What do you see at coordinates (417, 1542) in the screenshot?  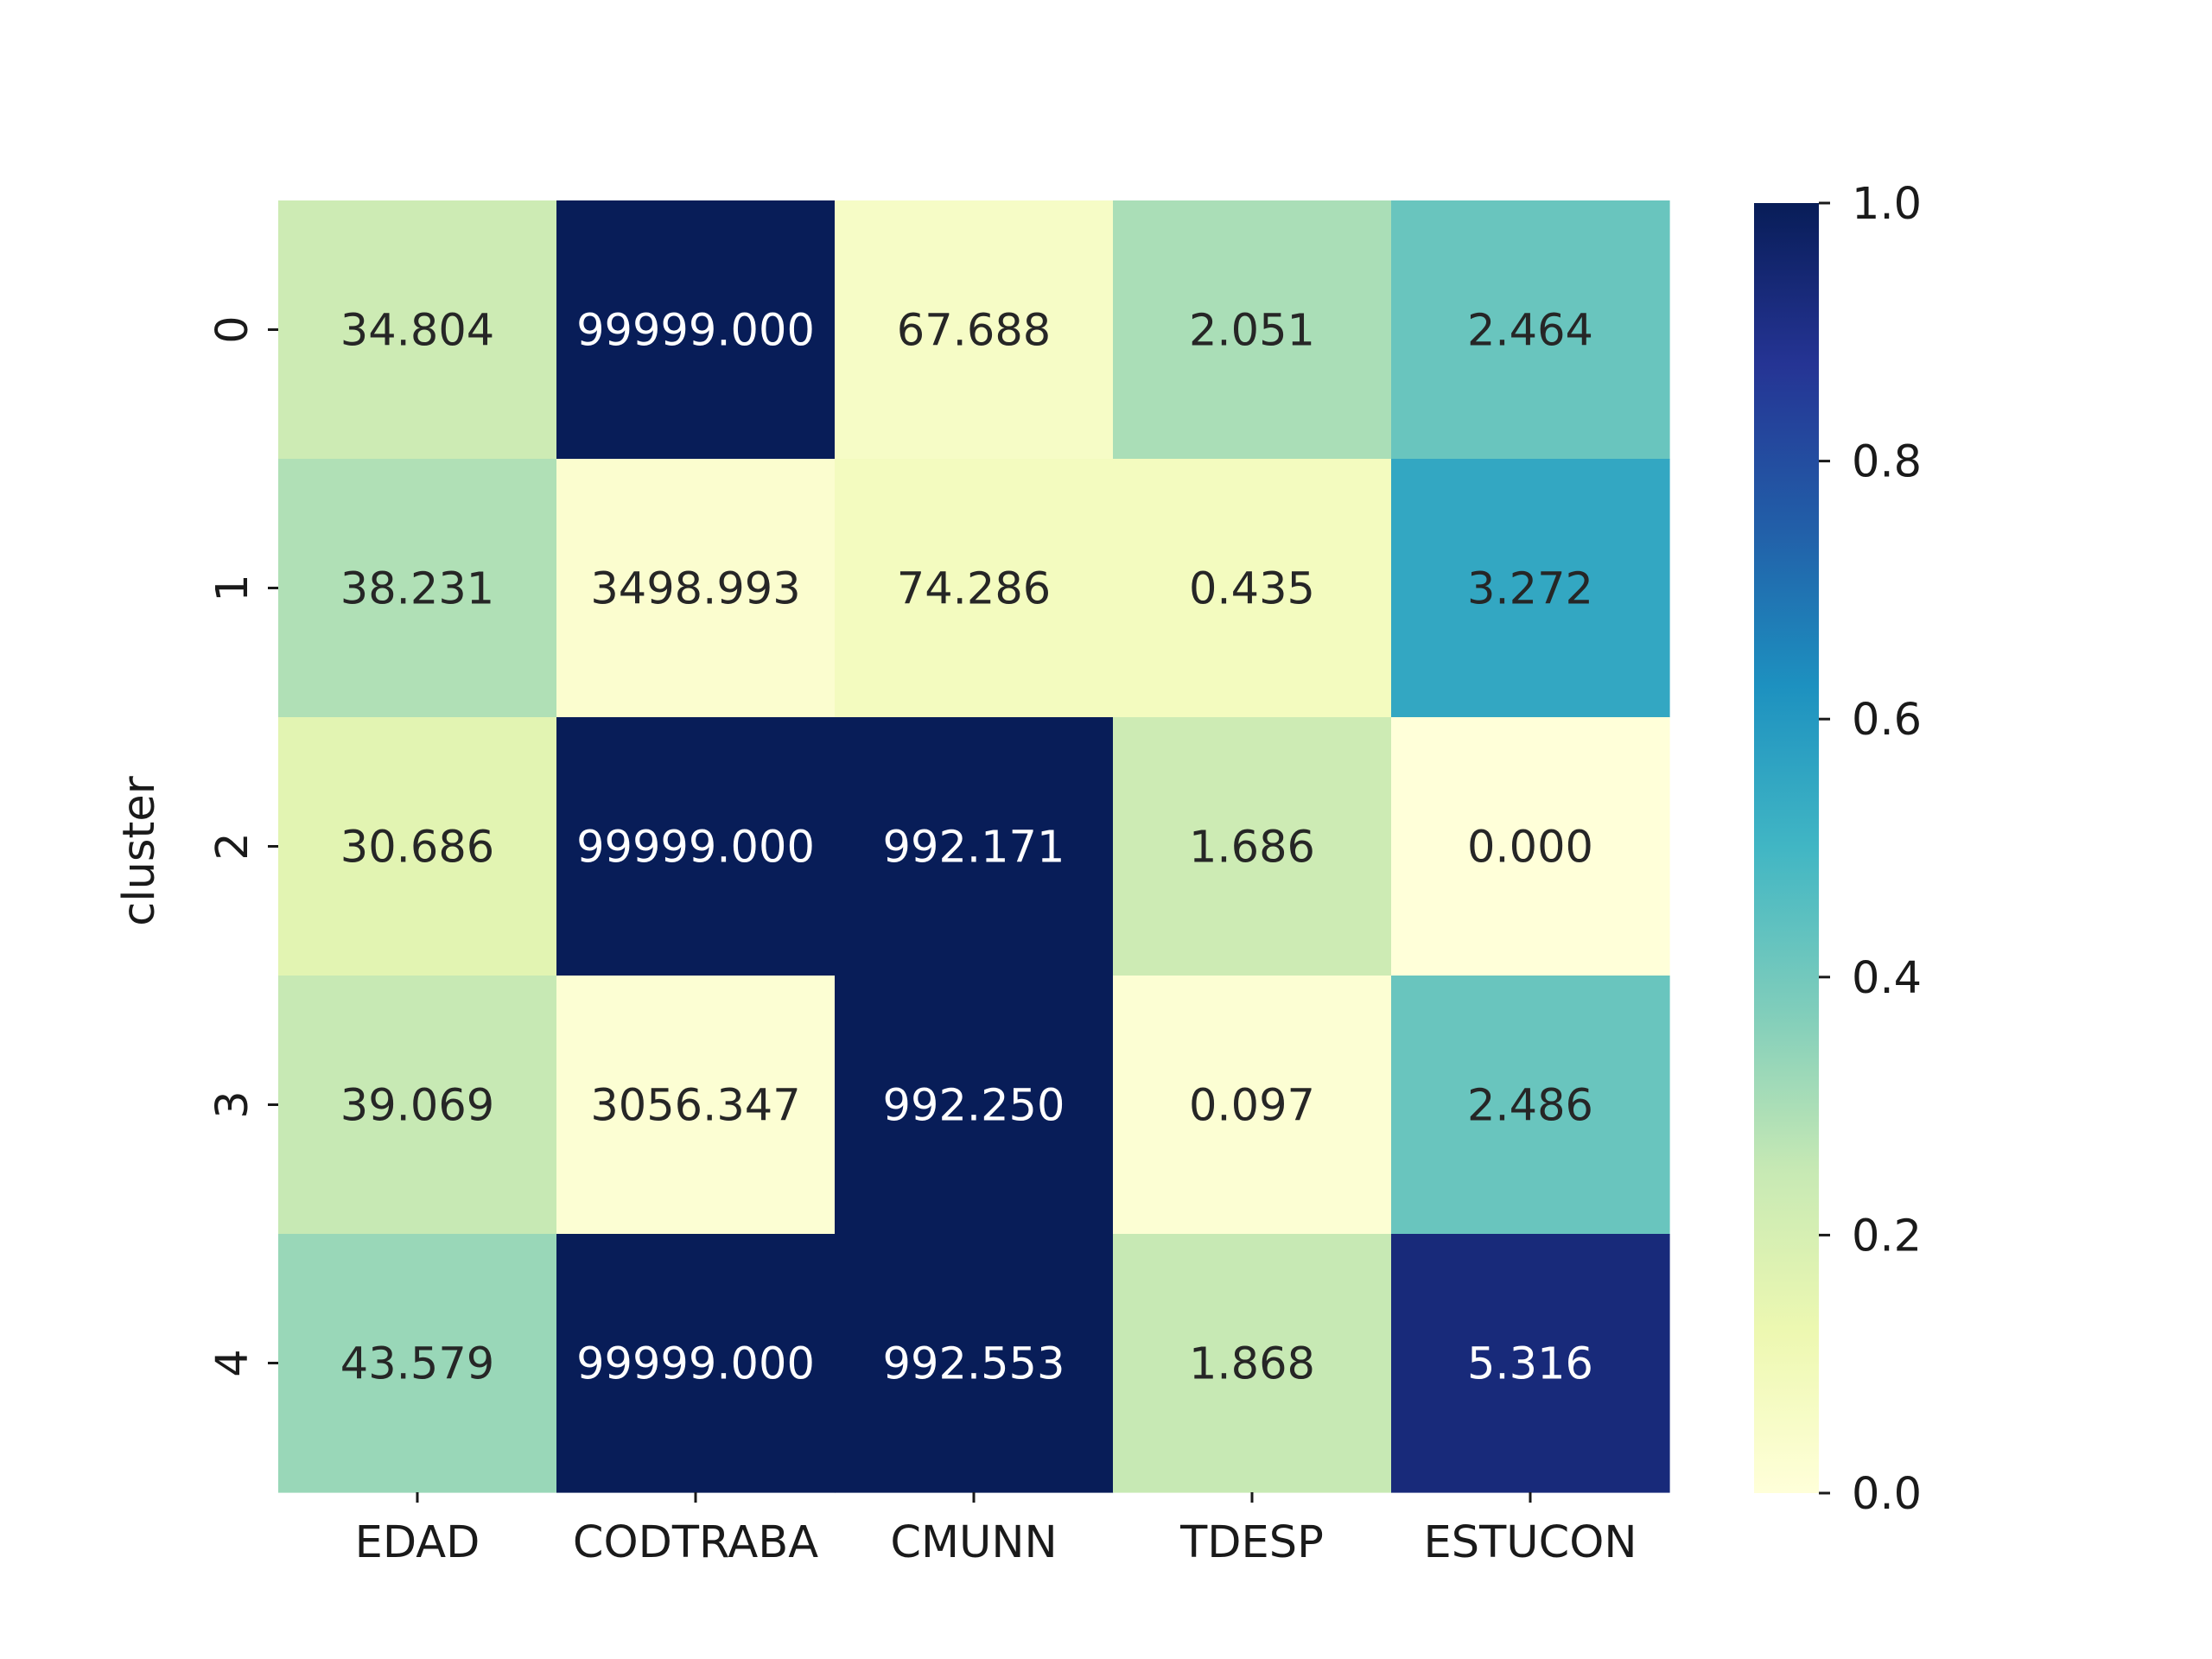 I see `x-tick-label: EDAD` at bounding box center [417, 1542].